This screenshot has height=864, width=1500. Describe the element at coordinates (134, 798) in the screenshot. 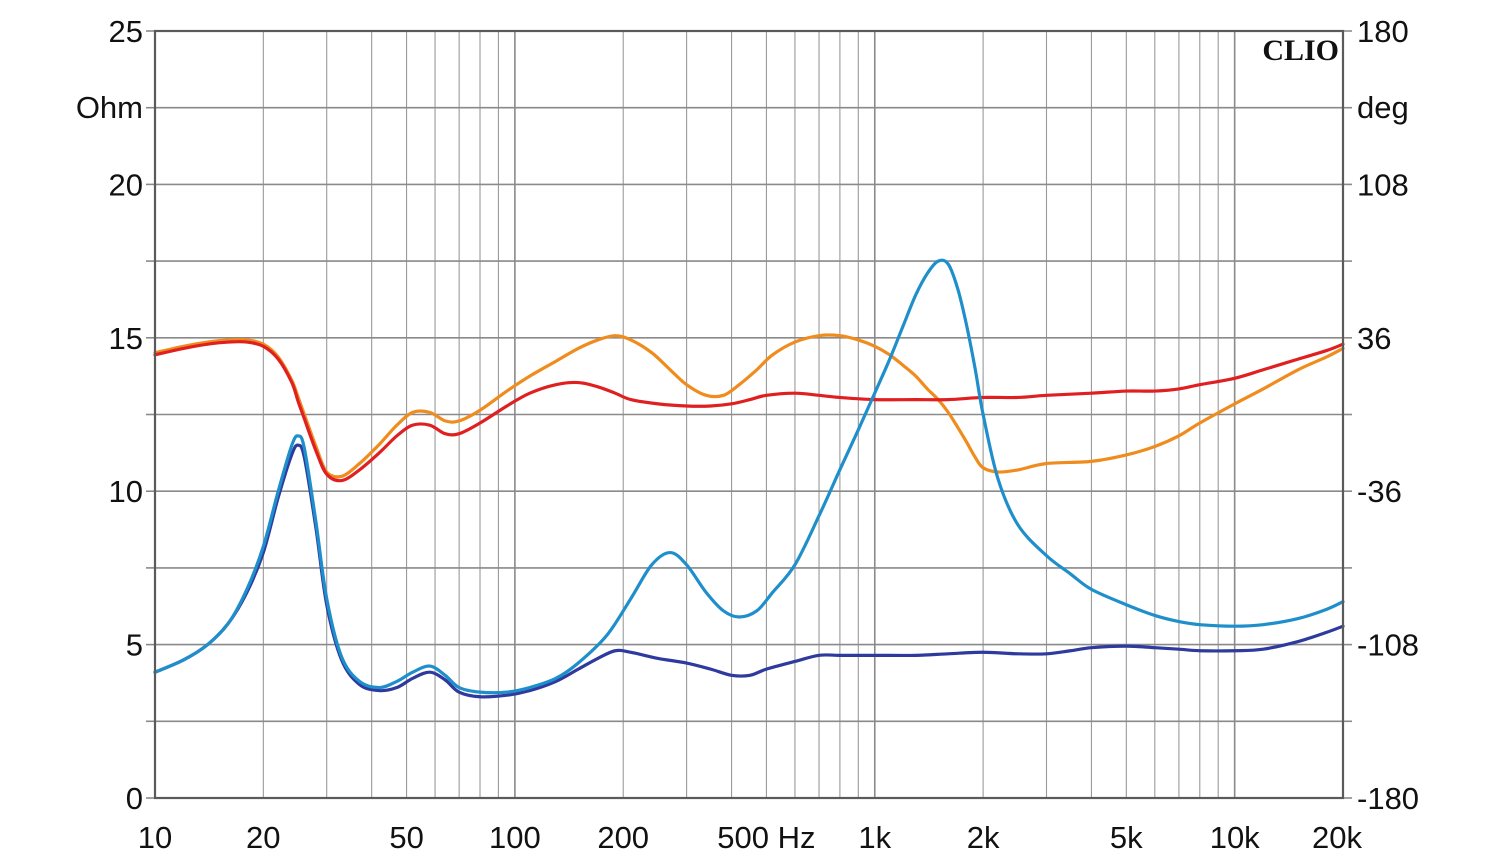

I see `y-left-tick-label: 0` at that location.